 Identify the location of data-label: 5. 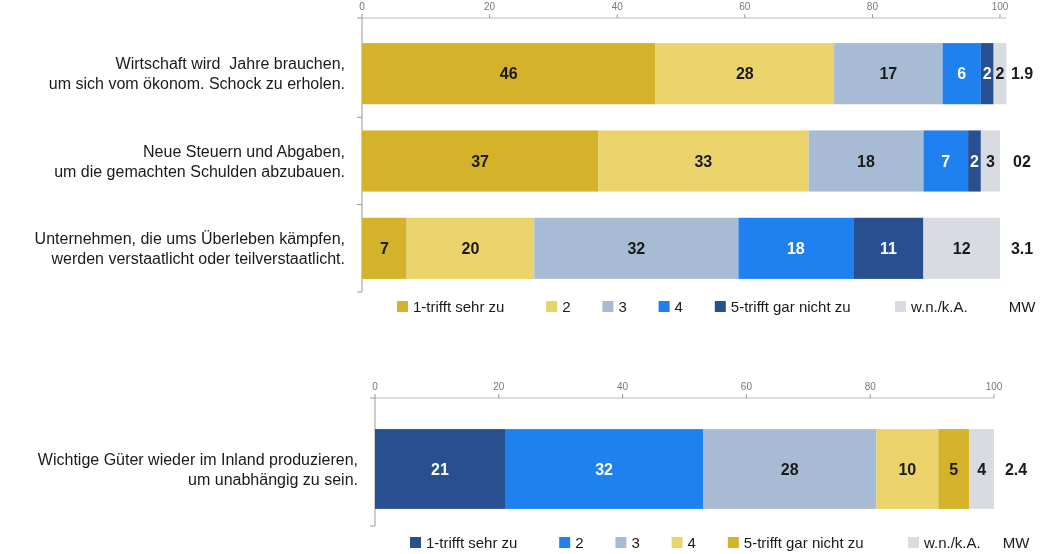
(954, 469).